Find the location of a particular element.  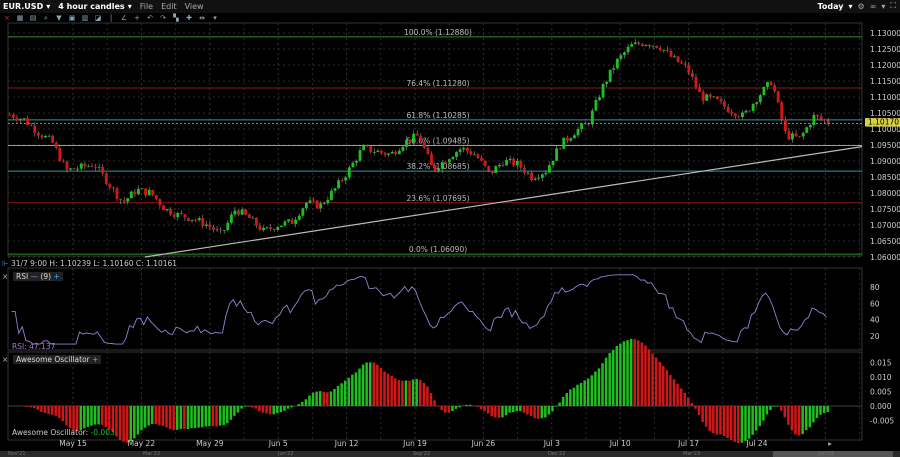

more-icon: ▾ is located at coordinates (215, 17).